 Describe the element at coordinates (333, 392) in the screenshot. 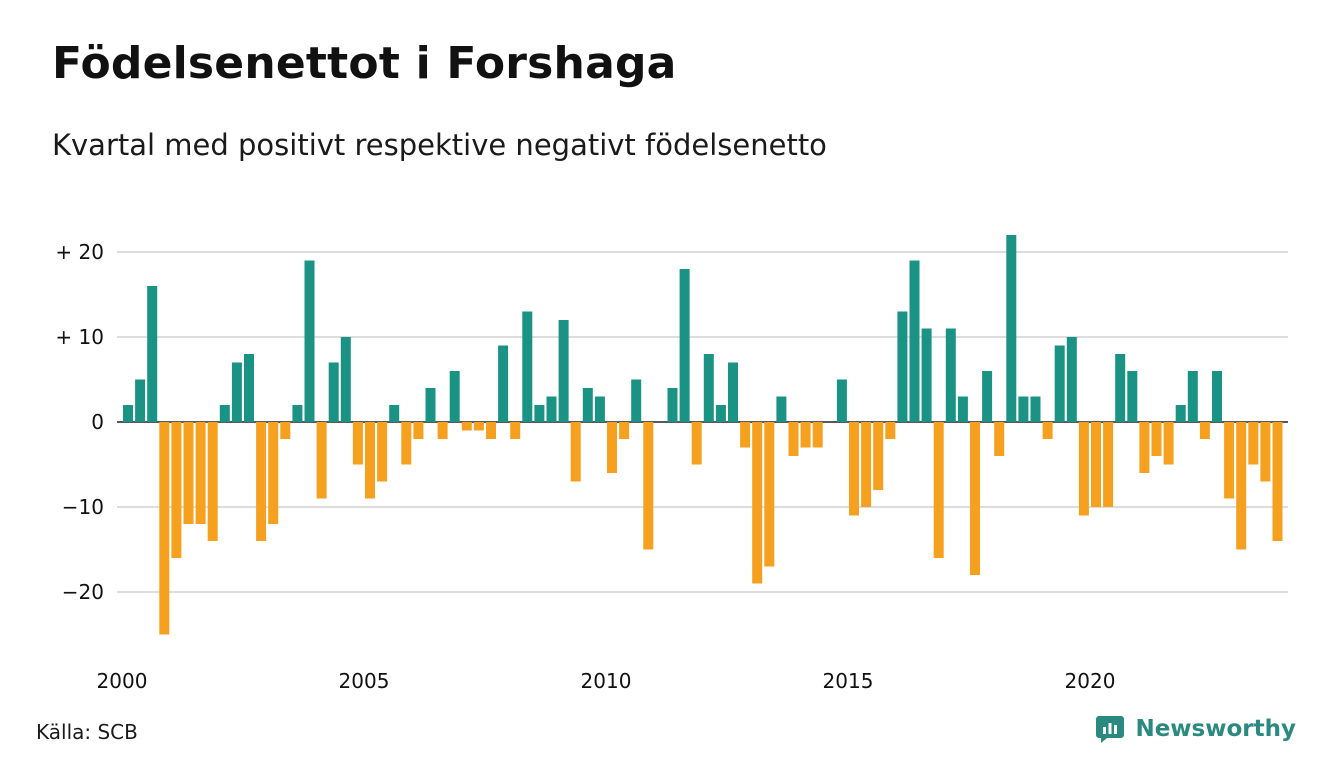

I see `bar-2004Q2` at that location.